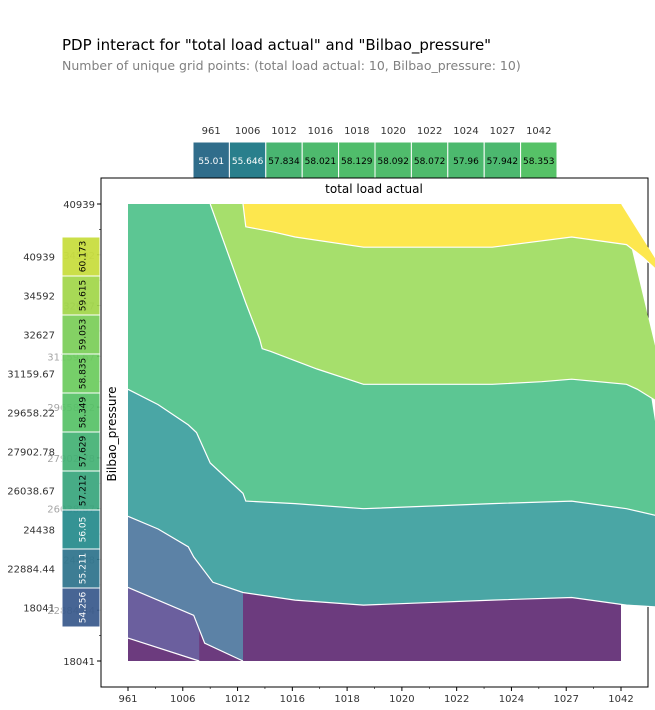 The image size is (655, 710). I want to click on x-tick-label: 1006, so click(182, 699).